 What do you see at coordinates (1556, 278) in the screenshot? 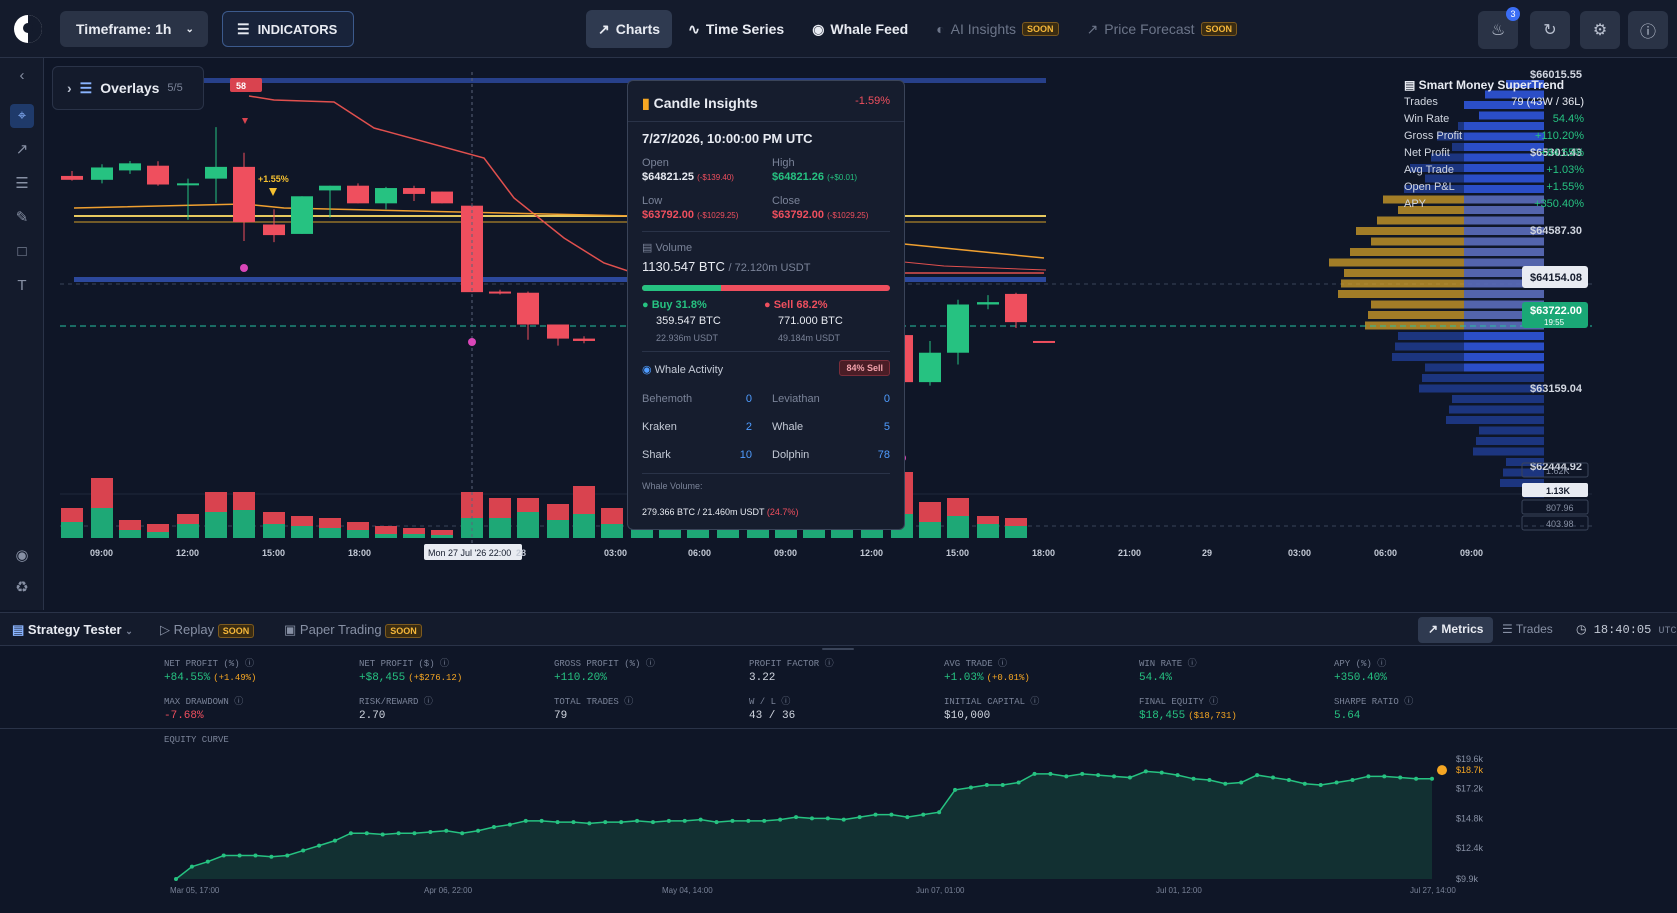
I see `price-axis-label: $64154.08` at bounding box center [1556, 278].